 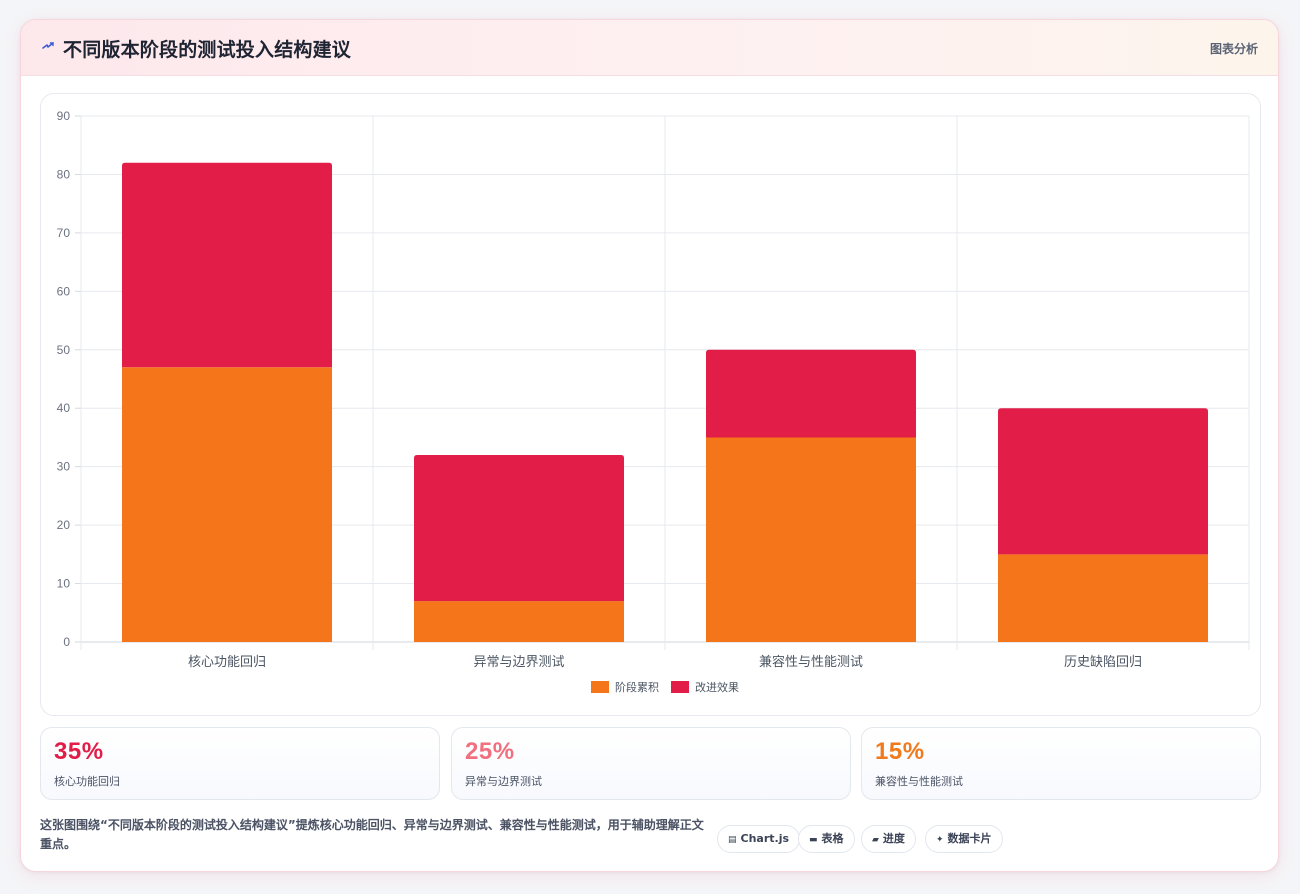 What do you see at coordinates (64, 116) in the screenshot?
I see `y-tick-label: 90` at bounding box center [64, 116].